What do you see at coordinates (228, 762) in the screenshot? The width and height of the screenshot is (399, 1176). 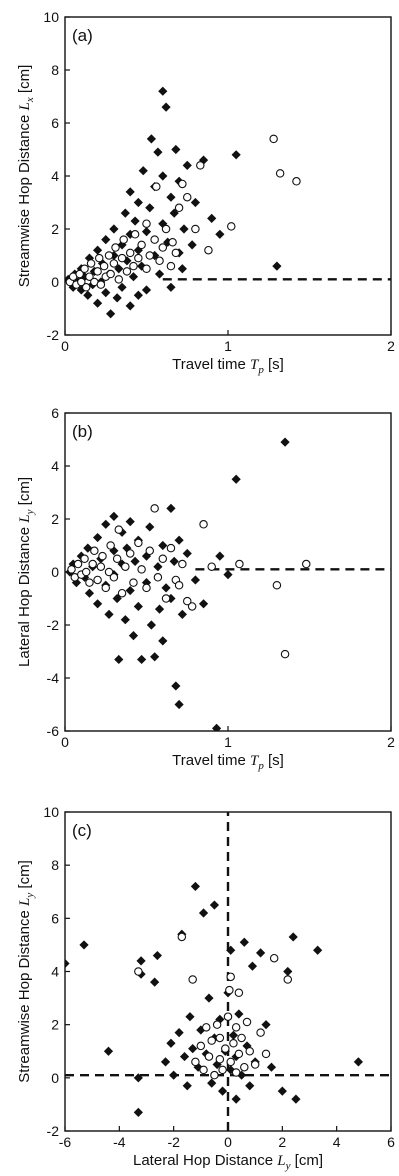 I see `x-axis-label: Travel time Tp [s]` at bounding box center [228, 762].